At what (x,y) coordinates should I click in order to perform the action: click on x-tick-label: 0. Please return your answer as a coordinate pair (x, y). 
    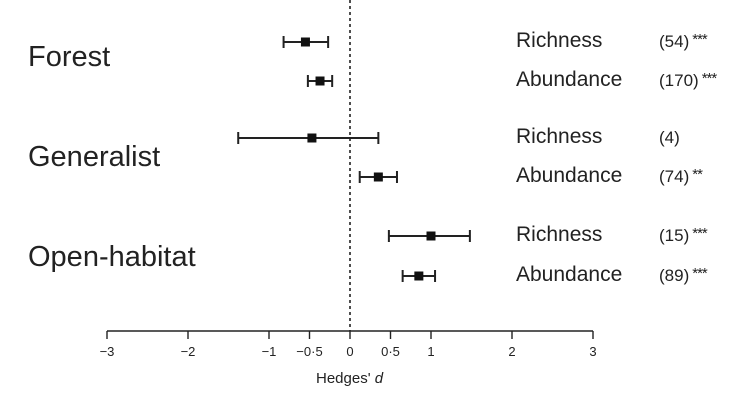
    Looking at the image, I should click on (349, 351).